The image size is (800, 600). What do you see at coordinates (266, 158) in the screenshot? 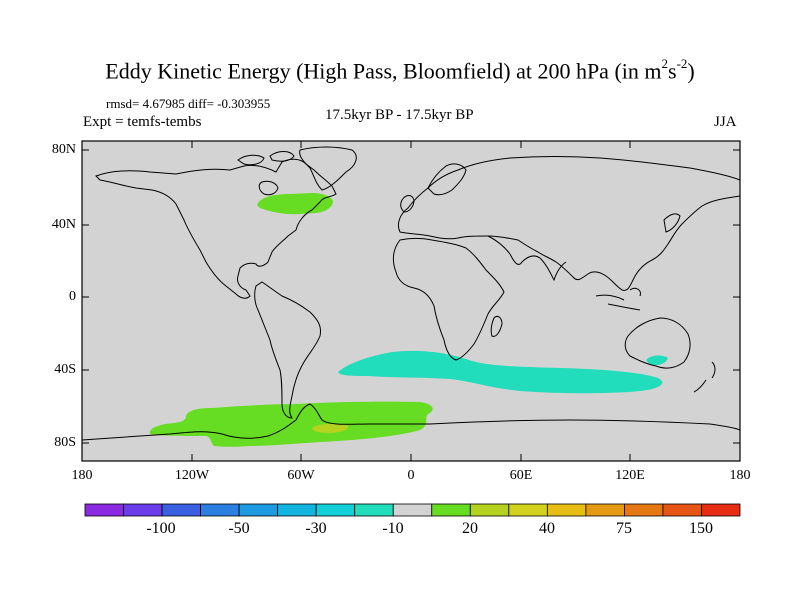
I see `coast-arctic-islands` at bounding box center [266, 158].